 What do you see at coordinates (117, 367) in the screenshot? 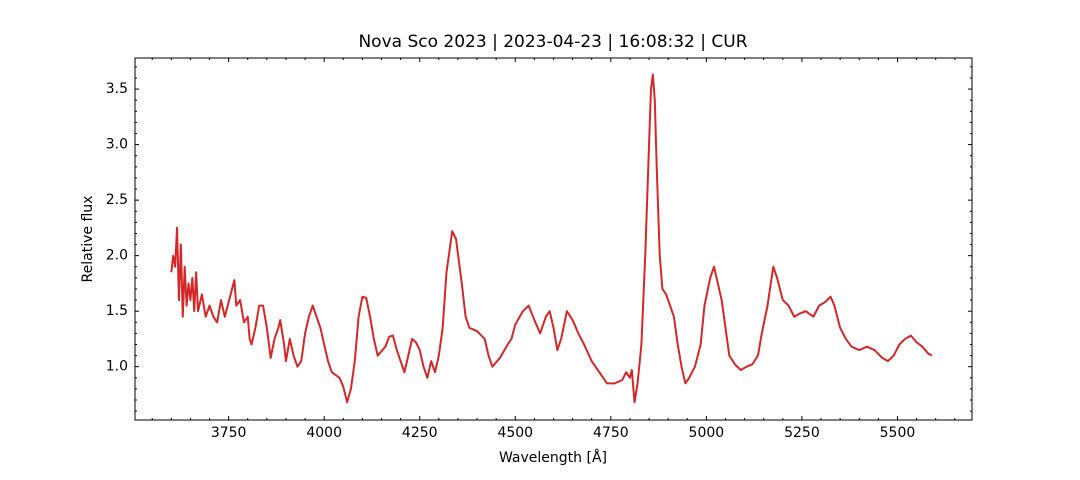
I see `y-tick-label: 1.0` at bounding box center [117, 367].